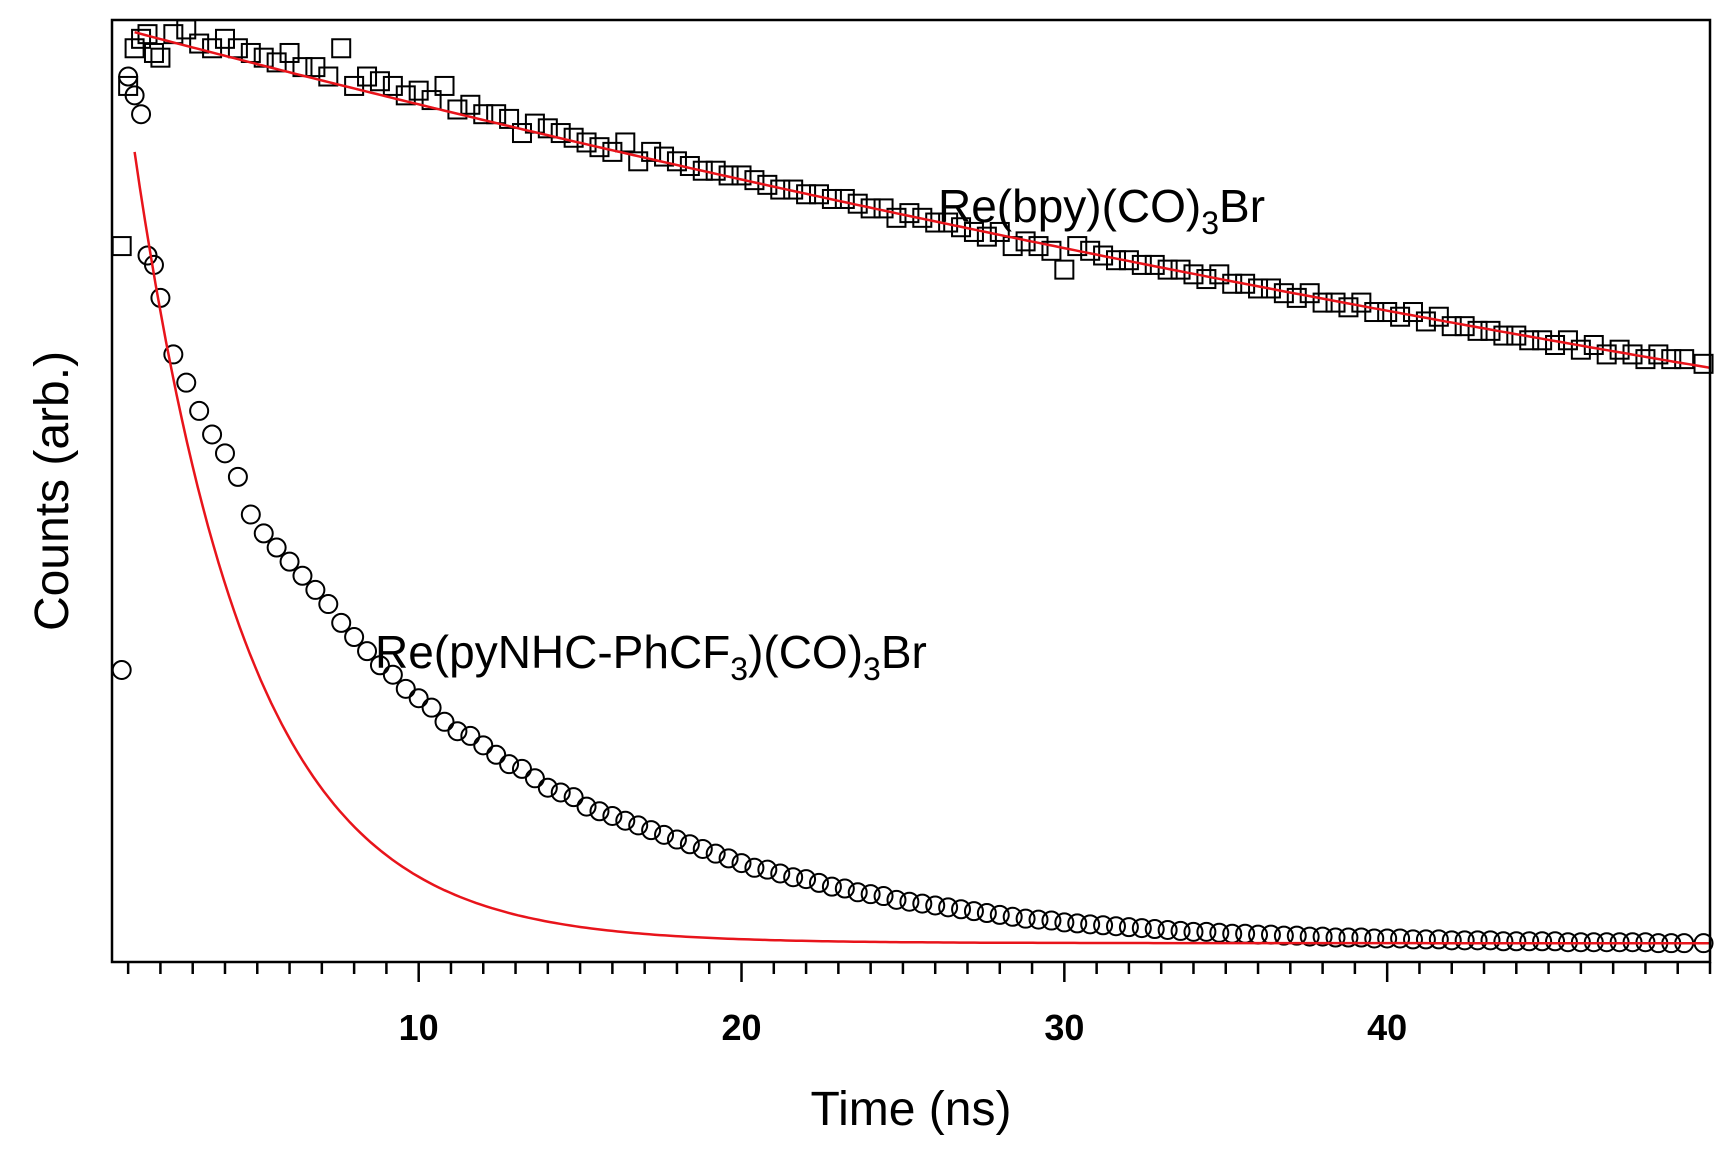  Describe the element at coordinates (1387, 1027) in the screenshot. I see `x-tick-label: 40` at that location.